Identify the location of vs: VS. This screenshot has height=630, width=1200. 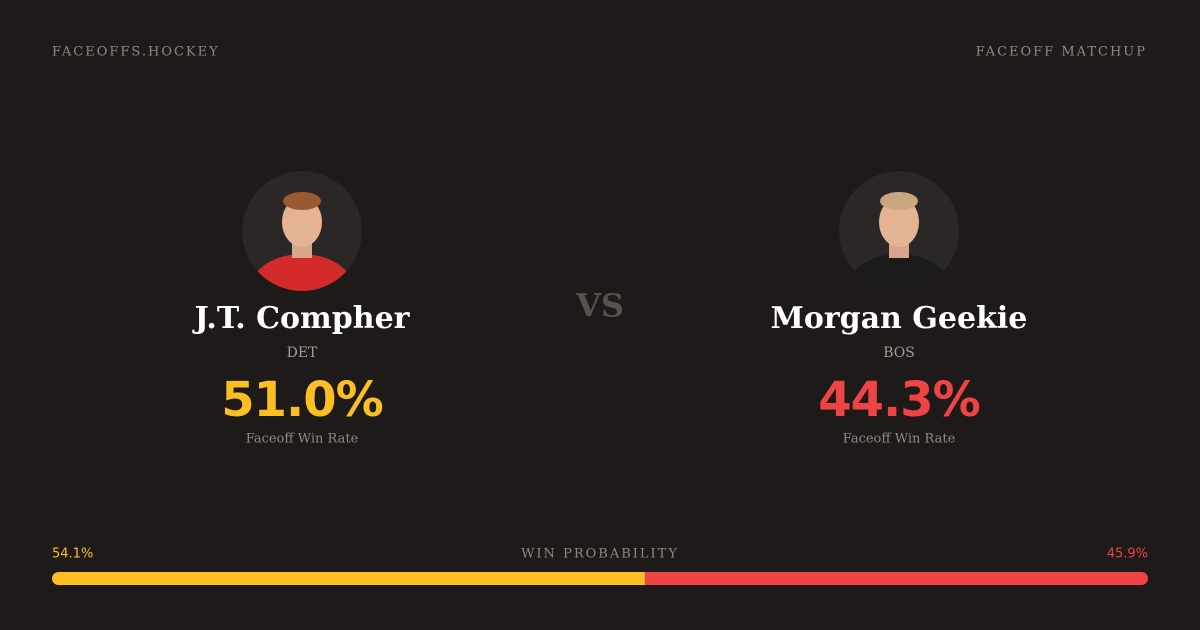
(599, 306).